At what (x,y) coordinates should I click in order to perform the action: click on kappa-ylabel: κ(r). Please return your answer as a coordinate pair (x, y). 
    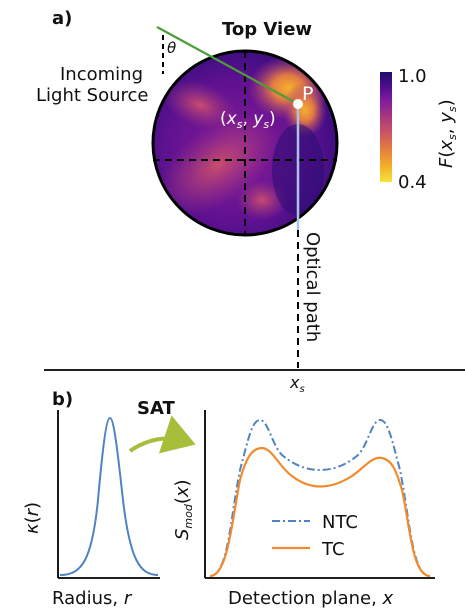
    Looking at the image, I should click on (32, 518).